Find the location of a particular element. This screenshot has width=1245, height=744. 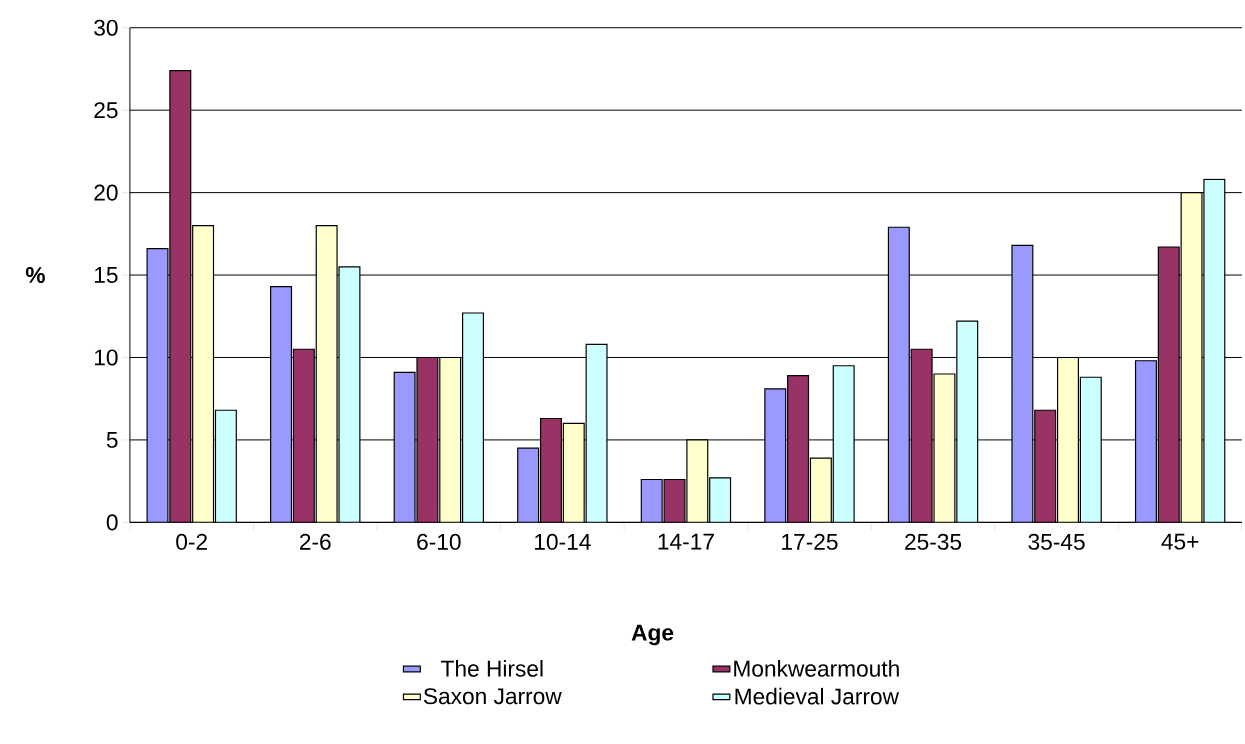

y-tick-label: 30 is located at coordinates (106, 27).